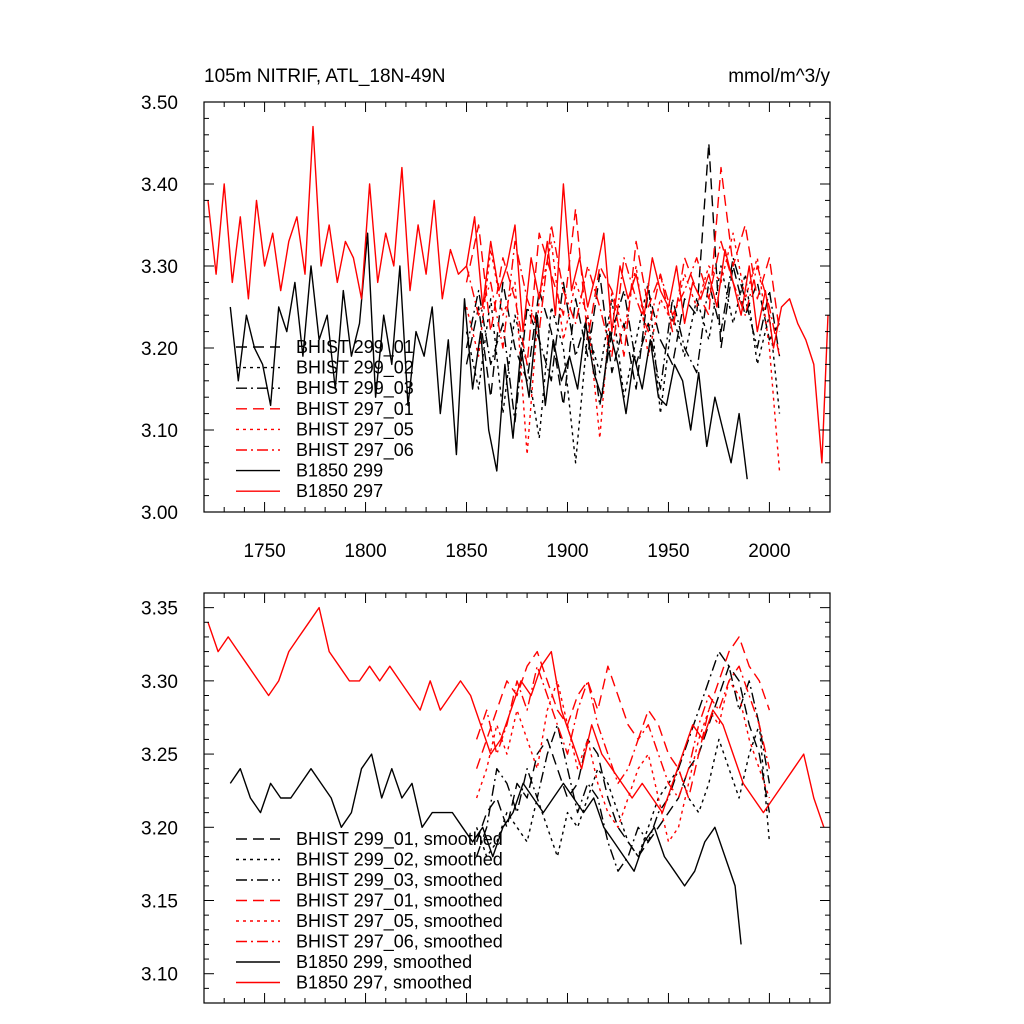  What do you see at coordinates (159, 609) in the screenshot?
I see `y-tick-label: 3.35` at bounding box center [159, 609].